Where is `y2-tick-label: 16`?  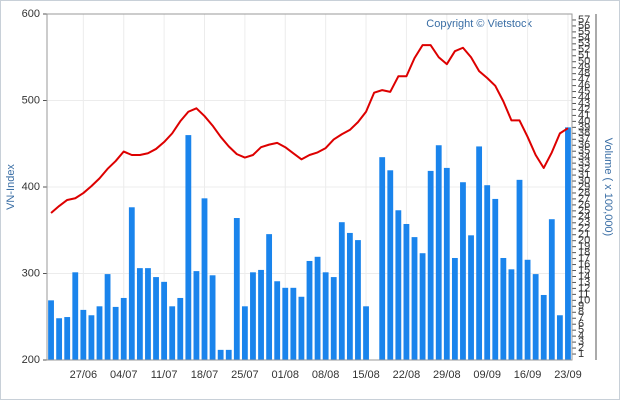
y2-tick-label: 16 is located at coordinates (584, 264).